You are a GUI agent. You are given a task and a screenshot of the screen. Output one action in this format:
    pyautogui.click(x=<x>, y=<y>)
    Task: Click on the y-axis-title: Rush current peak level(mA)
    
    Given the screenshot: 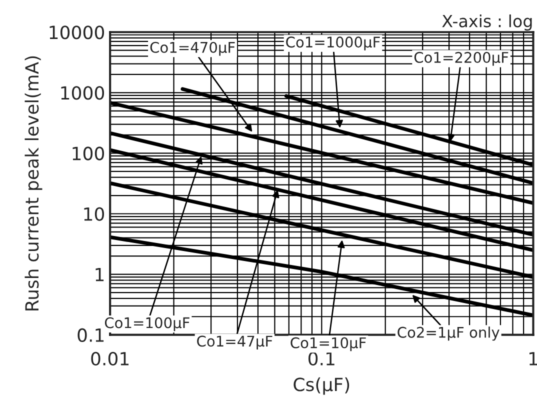 What is the action you would take?
    pyautogui.click(x=33, y=183)
    